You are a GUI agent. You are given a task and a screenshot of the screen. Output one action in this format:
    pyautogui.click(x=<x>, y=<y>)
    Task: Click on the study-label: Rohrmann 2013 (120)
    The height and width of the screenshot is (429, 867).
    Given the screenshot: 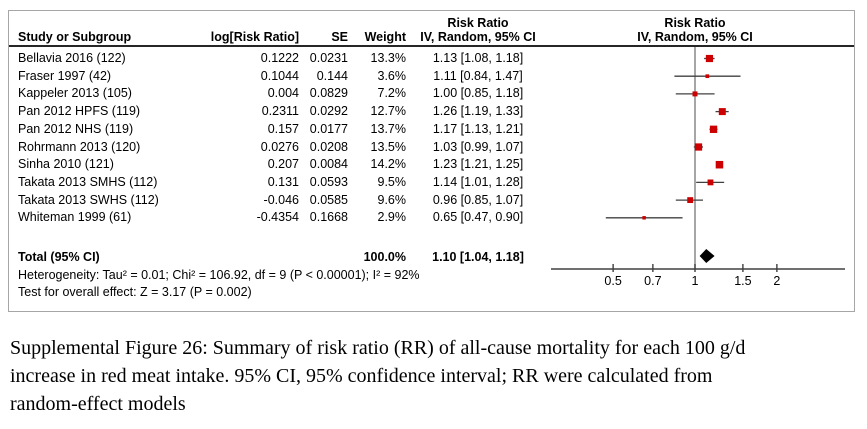 What is the action you would take?
    pyautogui.click(x=79, y=146)
    